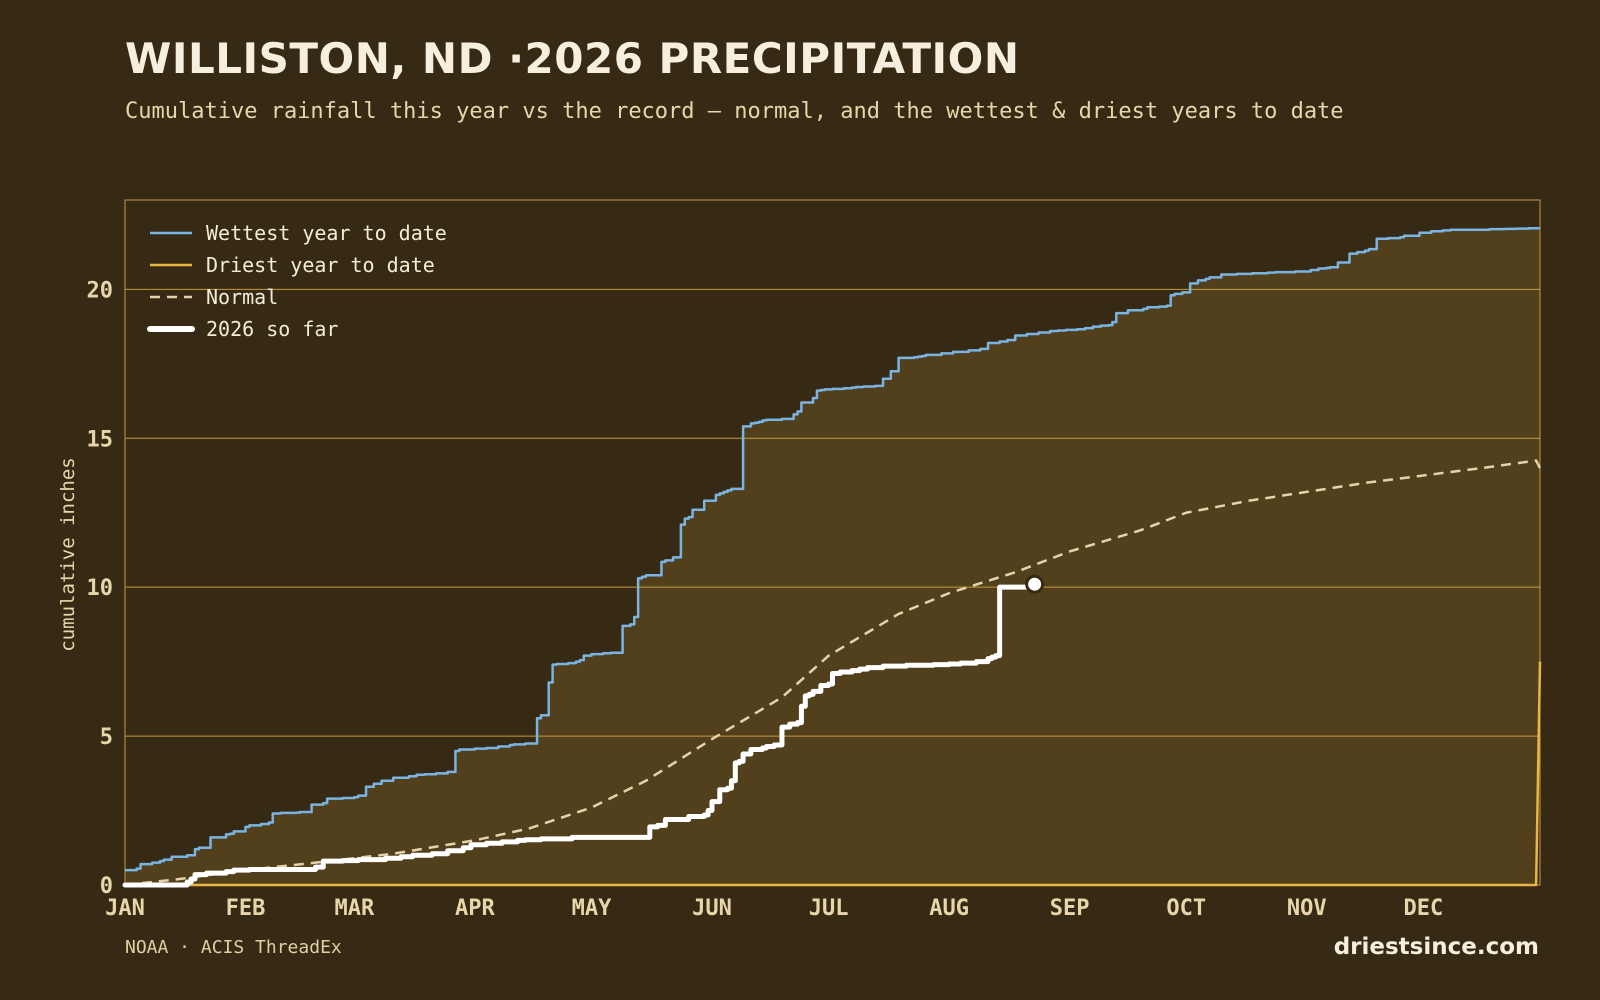  What do you see at coordinates (106, 737) in the screenshot?
I see `y-tick-label: 5` at bounding box center [106, 737].